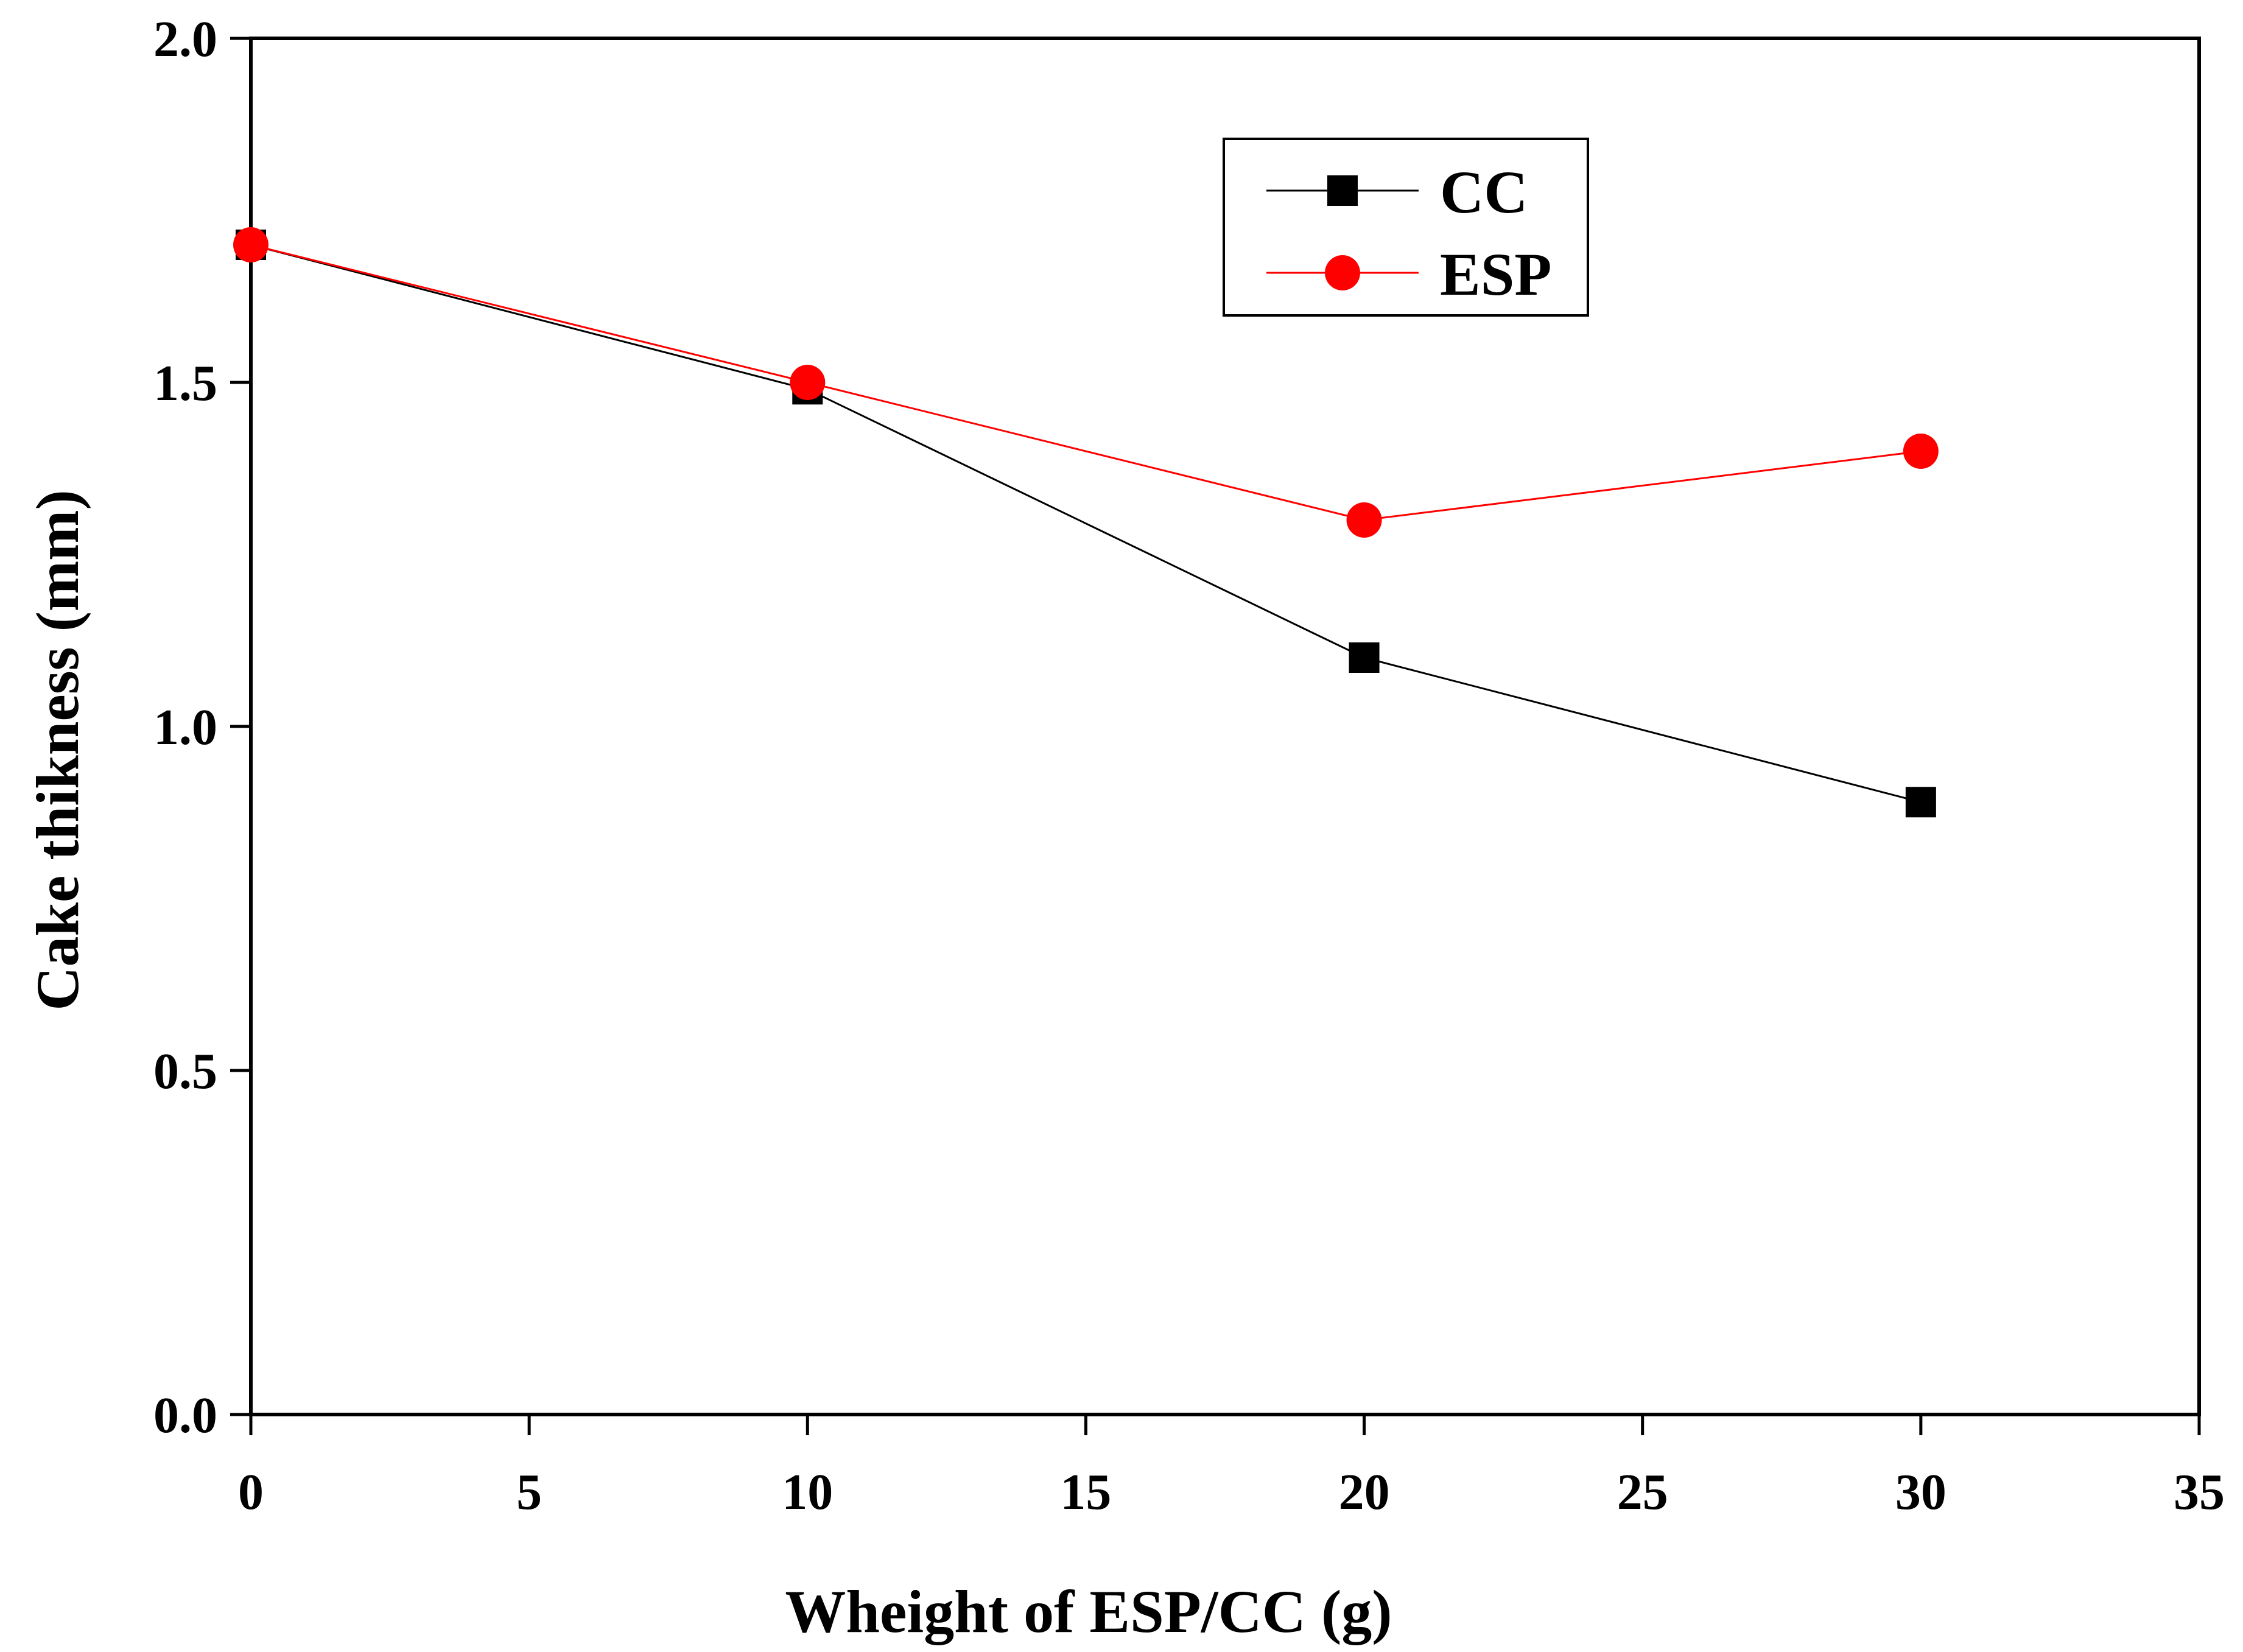 Image resolution: width=2243 pixels, height=1652 pixels. I want to click on y-axis-title: Cake thikness (mm), so click(58, 751).